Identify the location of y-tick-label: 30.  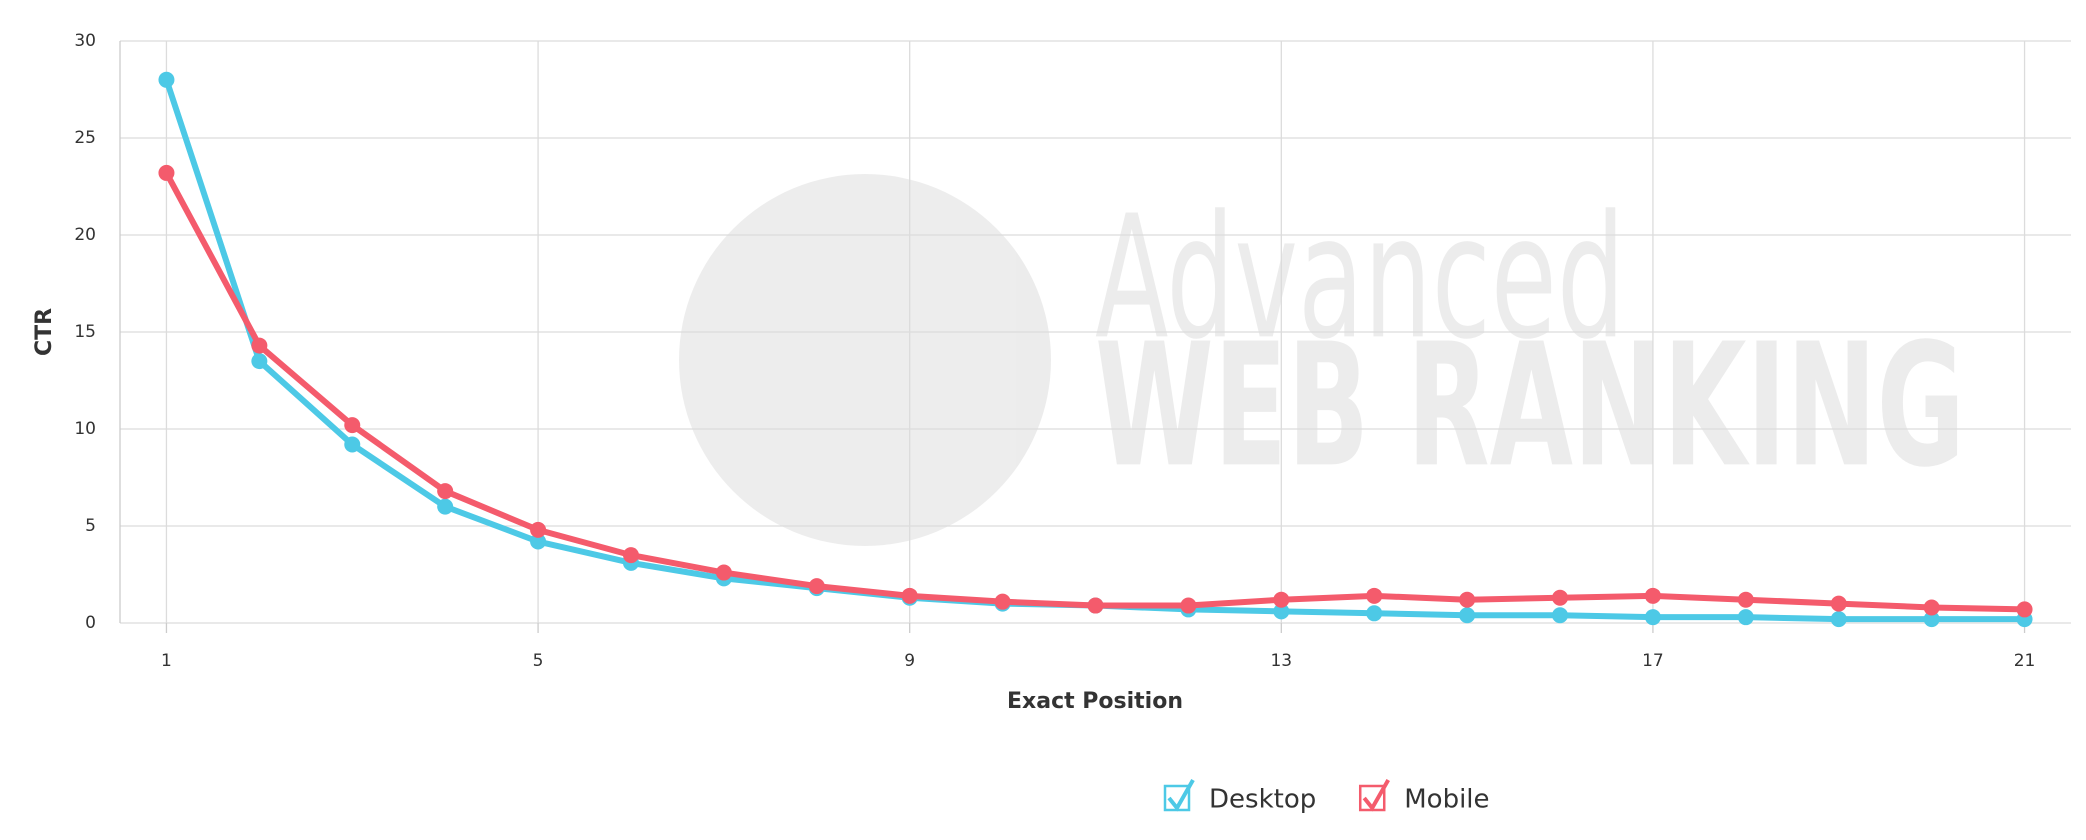
(85, 41).